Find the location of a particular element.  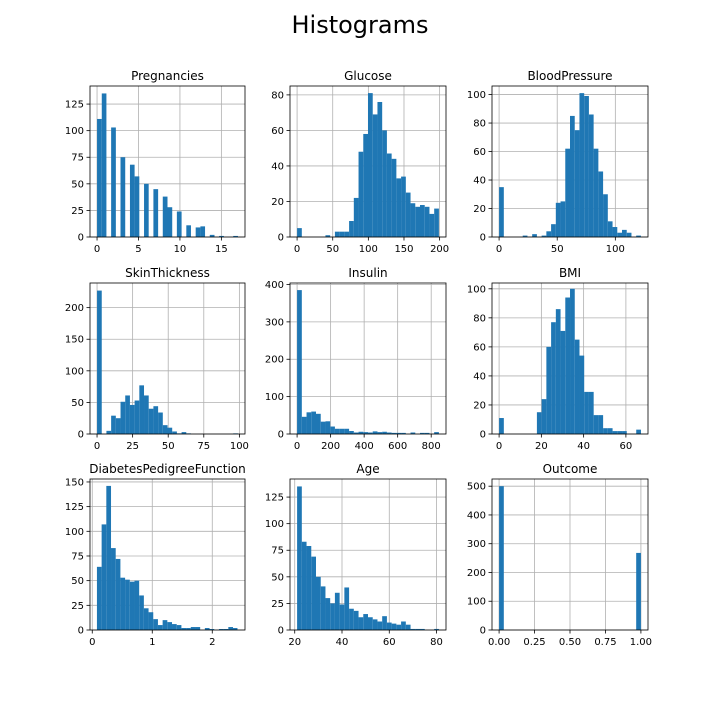

x-tick-label: 150 is located at coordinates (403, 249).